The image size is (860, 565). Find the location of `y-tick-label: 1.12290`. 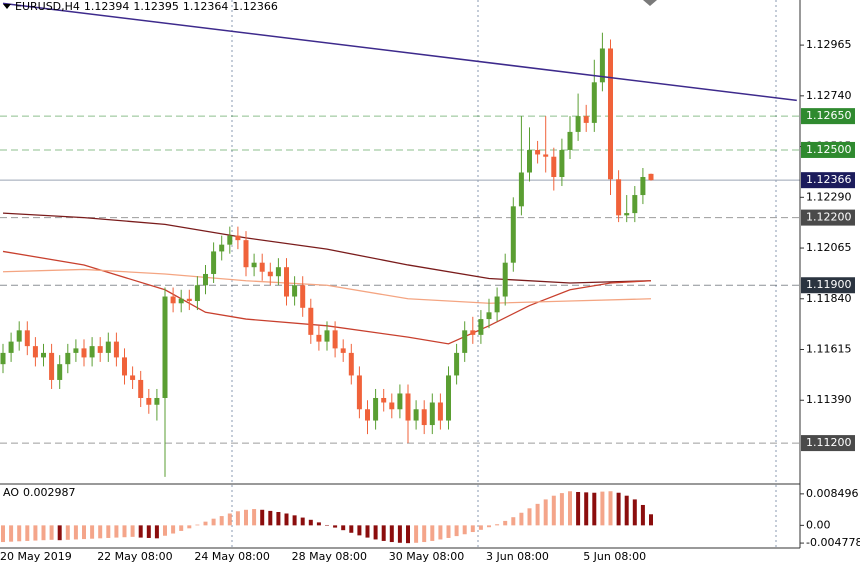

y-tick-label: 1.12290 is located at coordinates (829, 196).